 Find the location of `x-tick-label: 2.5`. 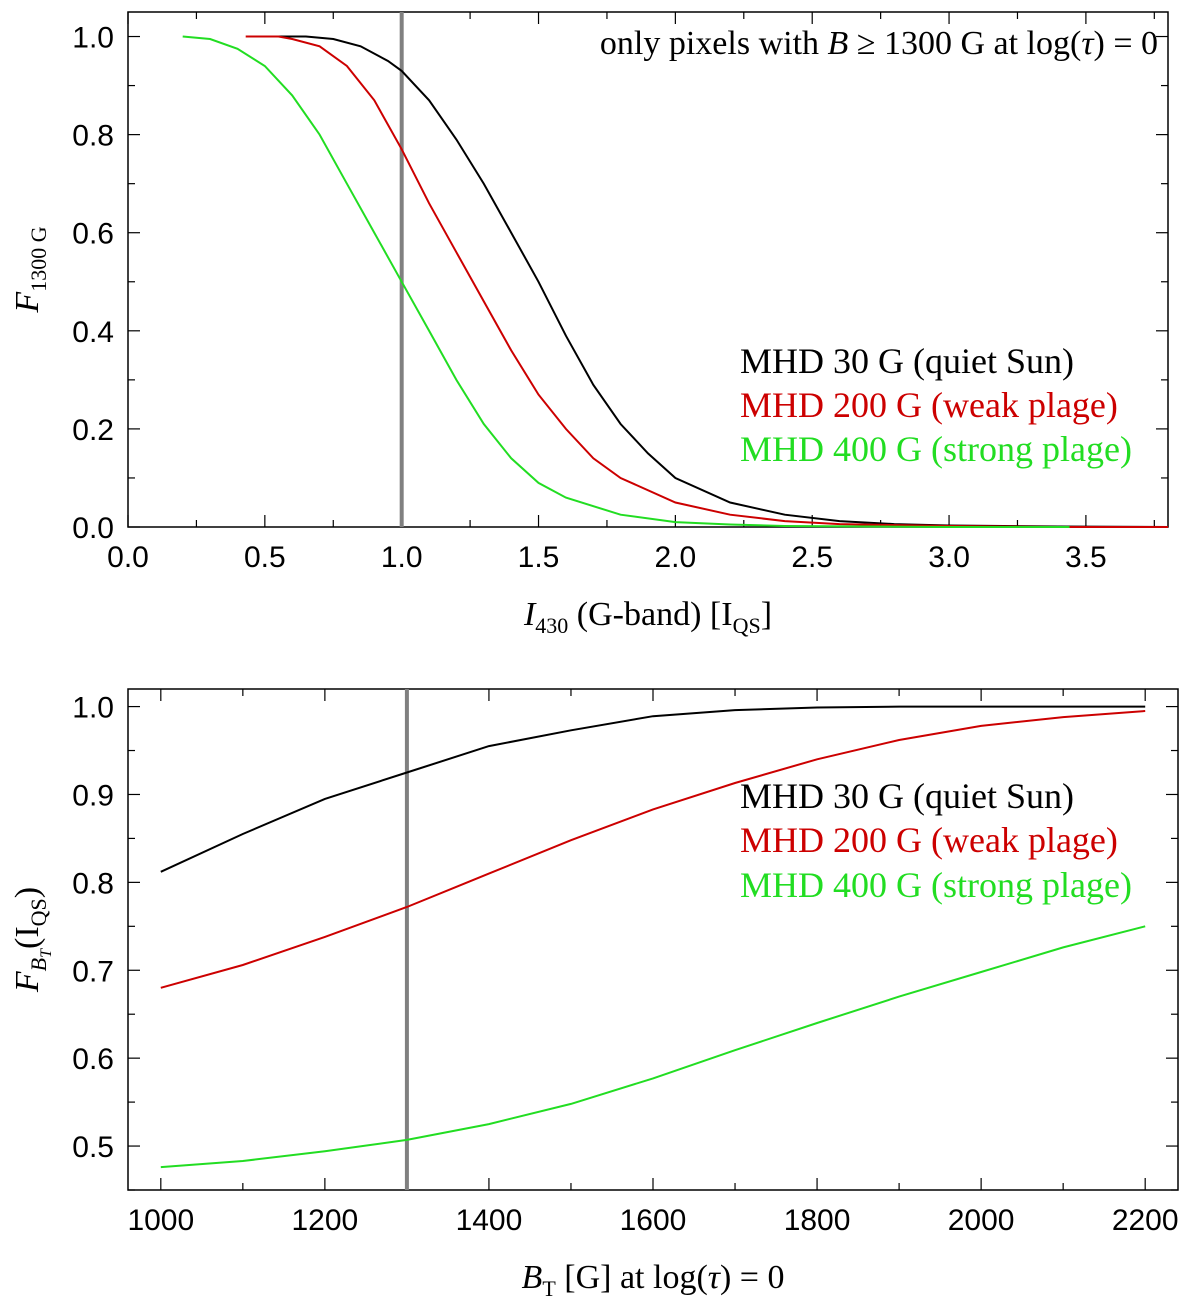

x-tick-label: 2.5 is located at coordinates (812, 557).